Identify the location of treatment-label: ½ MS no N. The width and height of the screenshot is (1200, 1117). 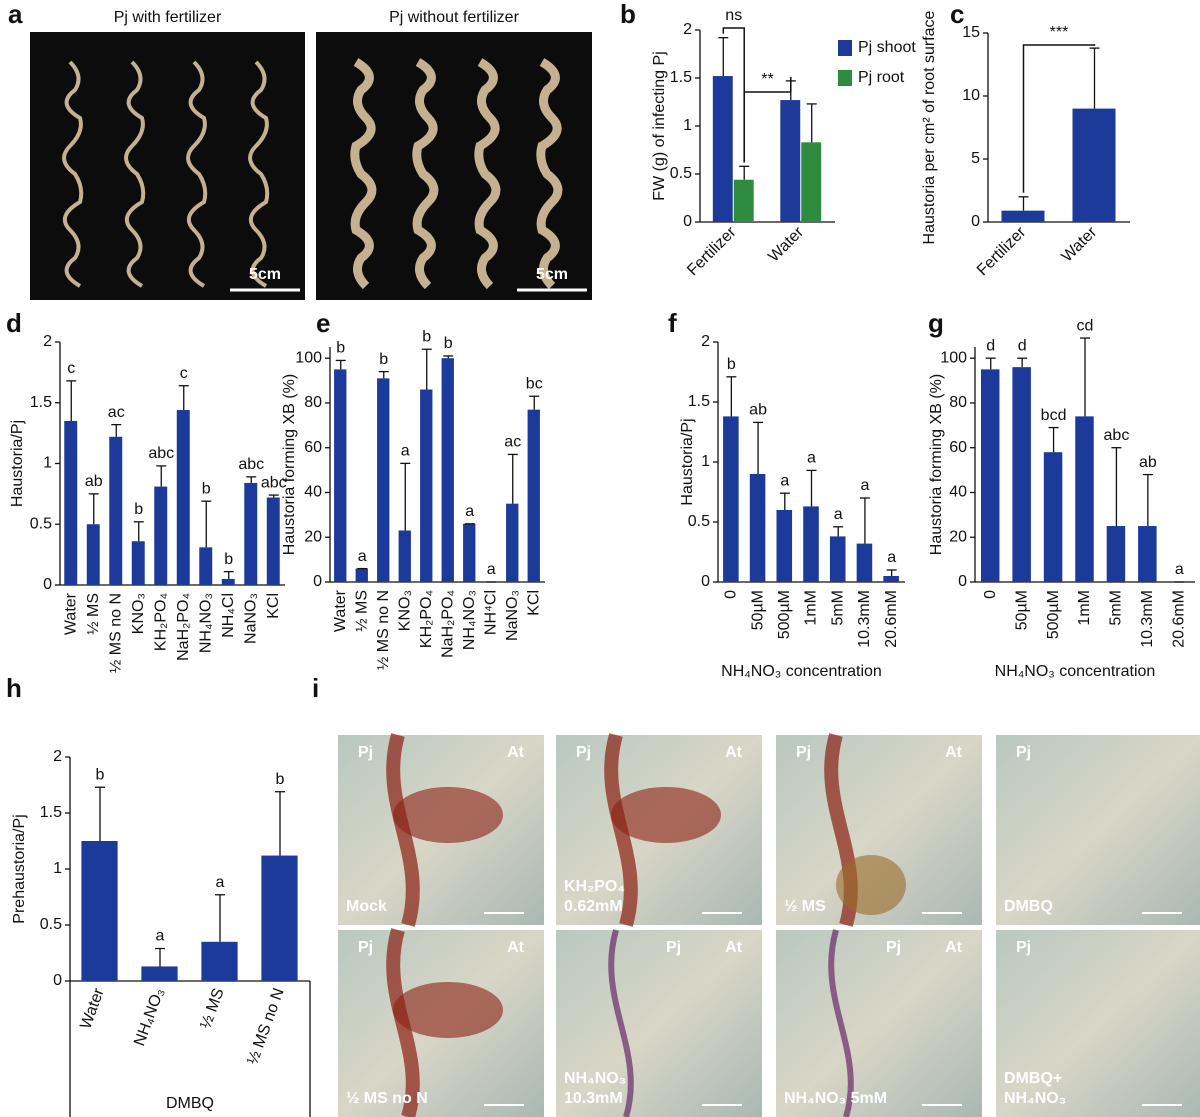
(387, 1098).